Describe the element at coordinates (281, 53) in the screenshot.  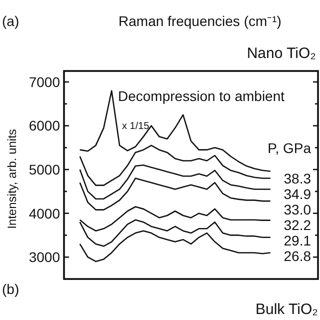
I see `chart-title: Nano TiO₂` at that location.